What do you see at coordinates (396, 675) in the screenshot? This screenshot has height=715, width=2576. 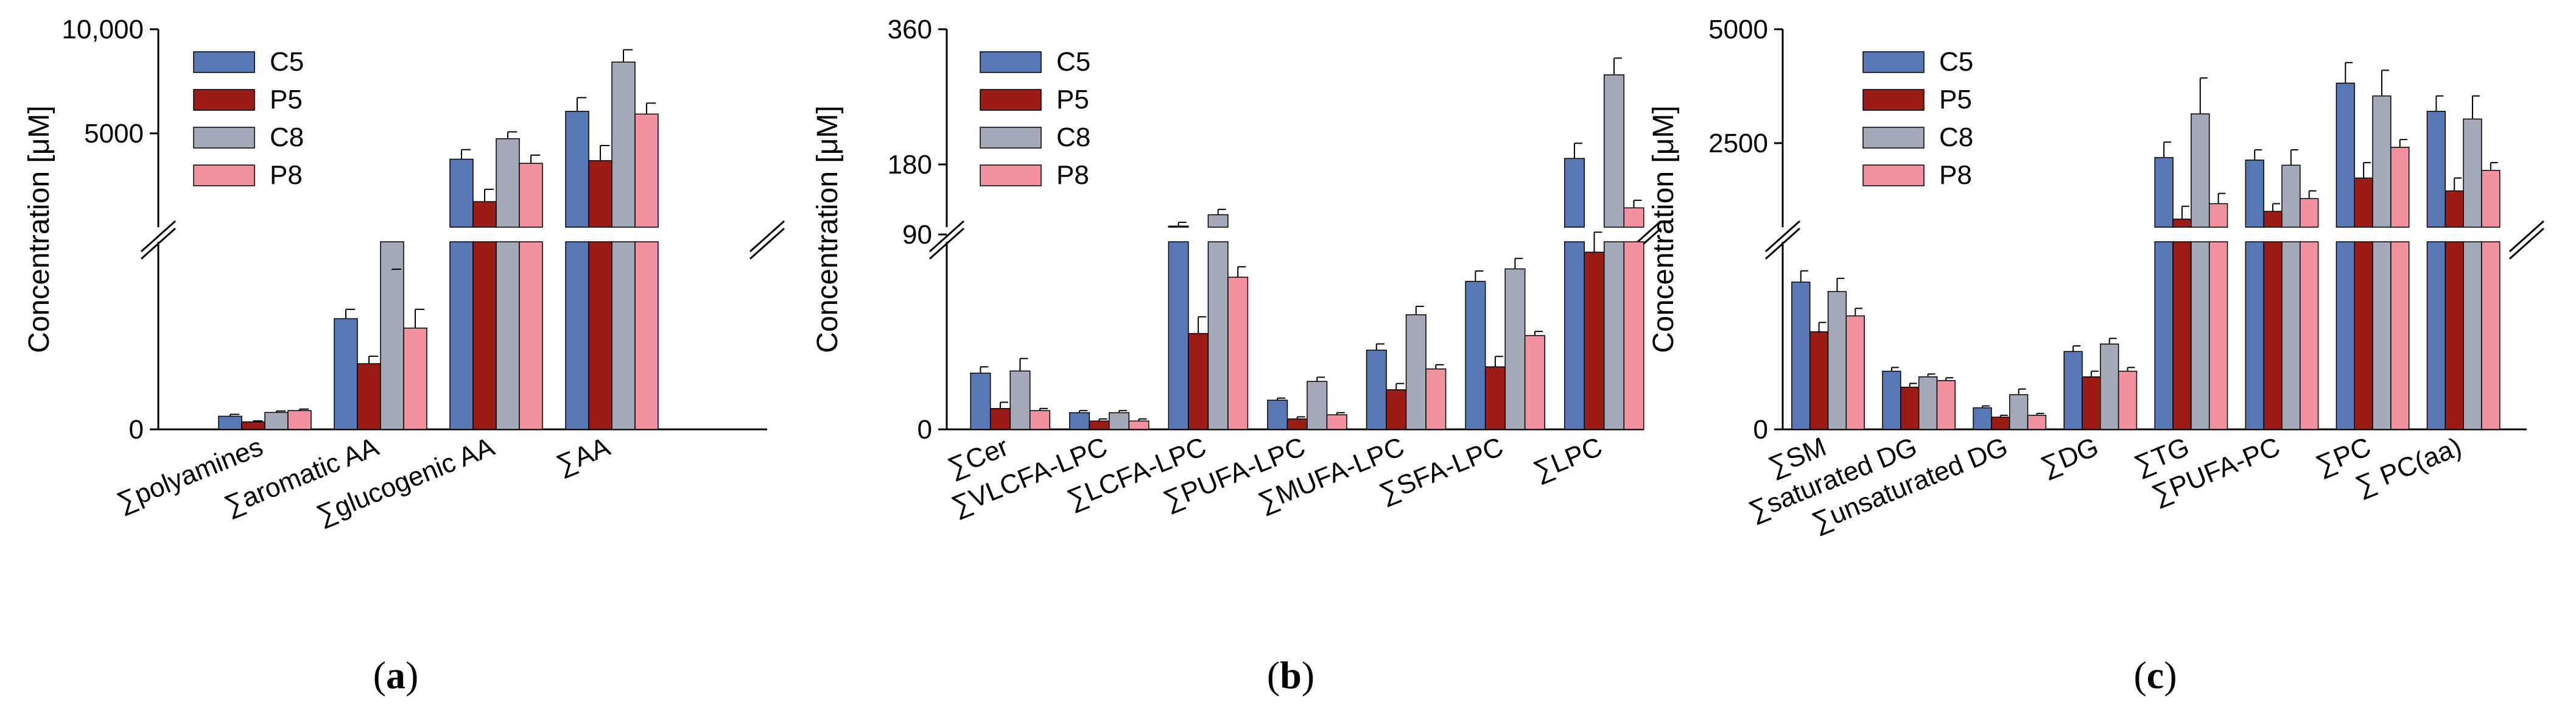 I see `panel-label: (a)` at bounding box center [396, 675].